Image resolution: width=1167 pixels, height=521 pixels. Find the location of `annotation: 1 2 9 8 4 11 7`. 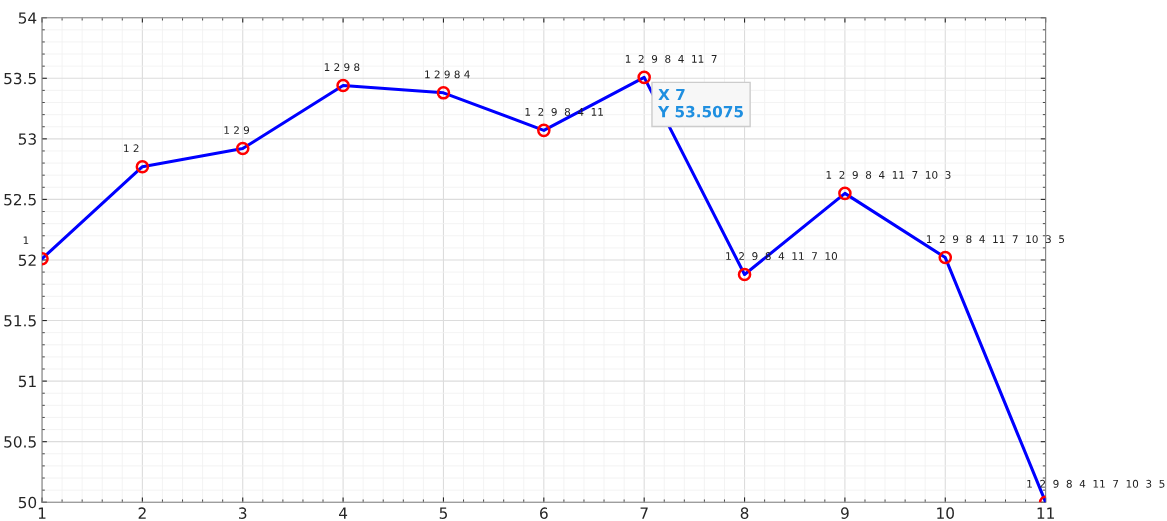

annotation: 1 2 9 8 4 11 7 is located at coordinates (671, 58).